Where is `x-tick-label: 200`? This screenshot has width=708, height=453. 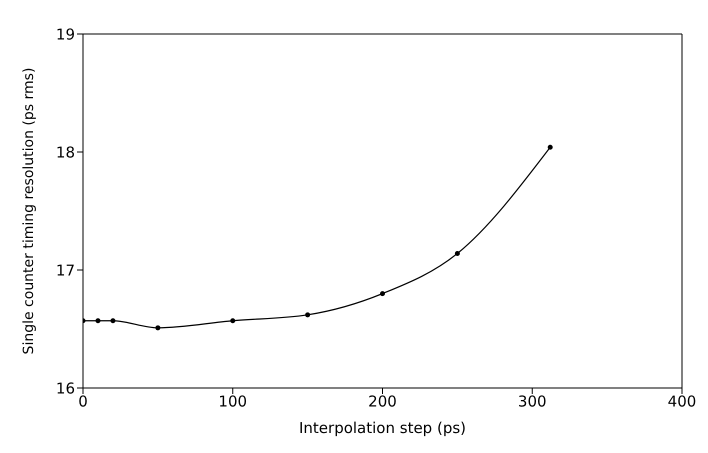
x-tick-label: 200 is located at coordinates (382, 401).